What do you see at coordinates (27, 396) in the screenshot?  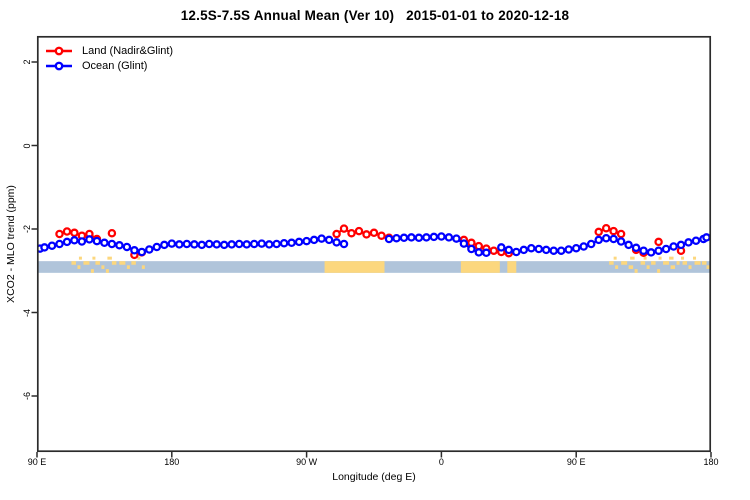 I see `y-tick-label: -6` at bounding box center [27, 396].